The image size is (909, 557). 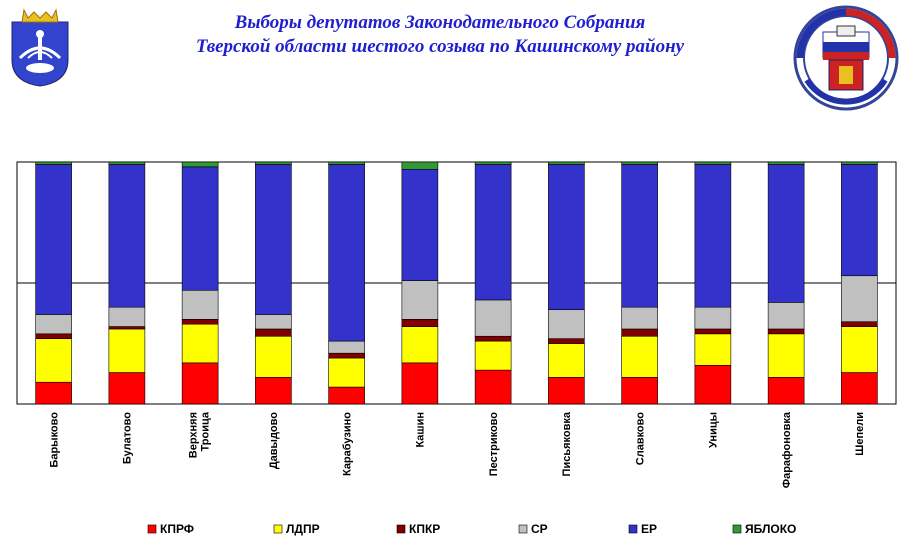 What do you see at coordinates (274, 440) in the screenshot?
I see `x-tick-label-3: Давыдово` at bounding box center [274, 440].